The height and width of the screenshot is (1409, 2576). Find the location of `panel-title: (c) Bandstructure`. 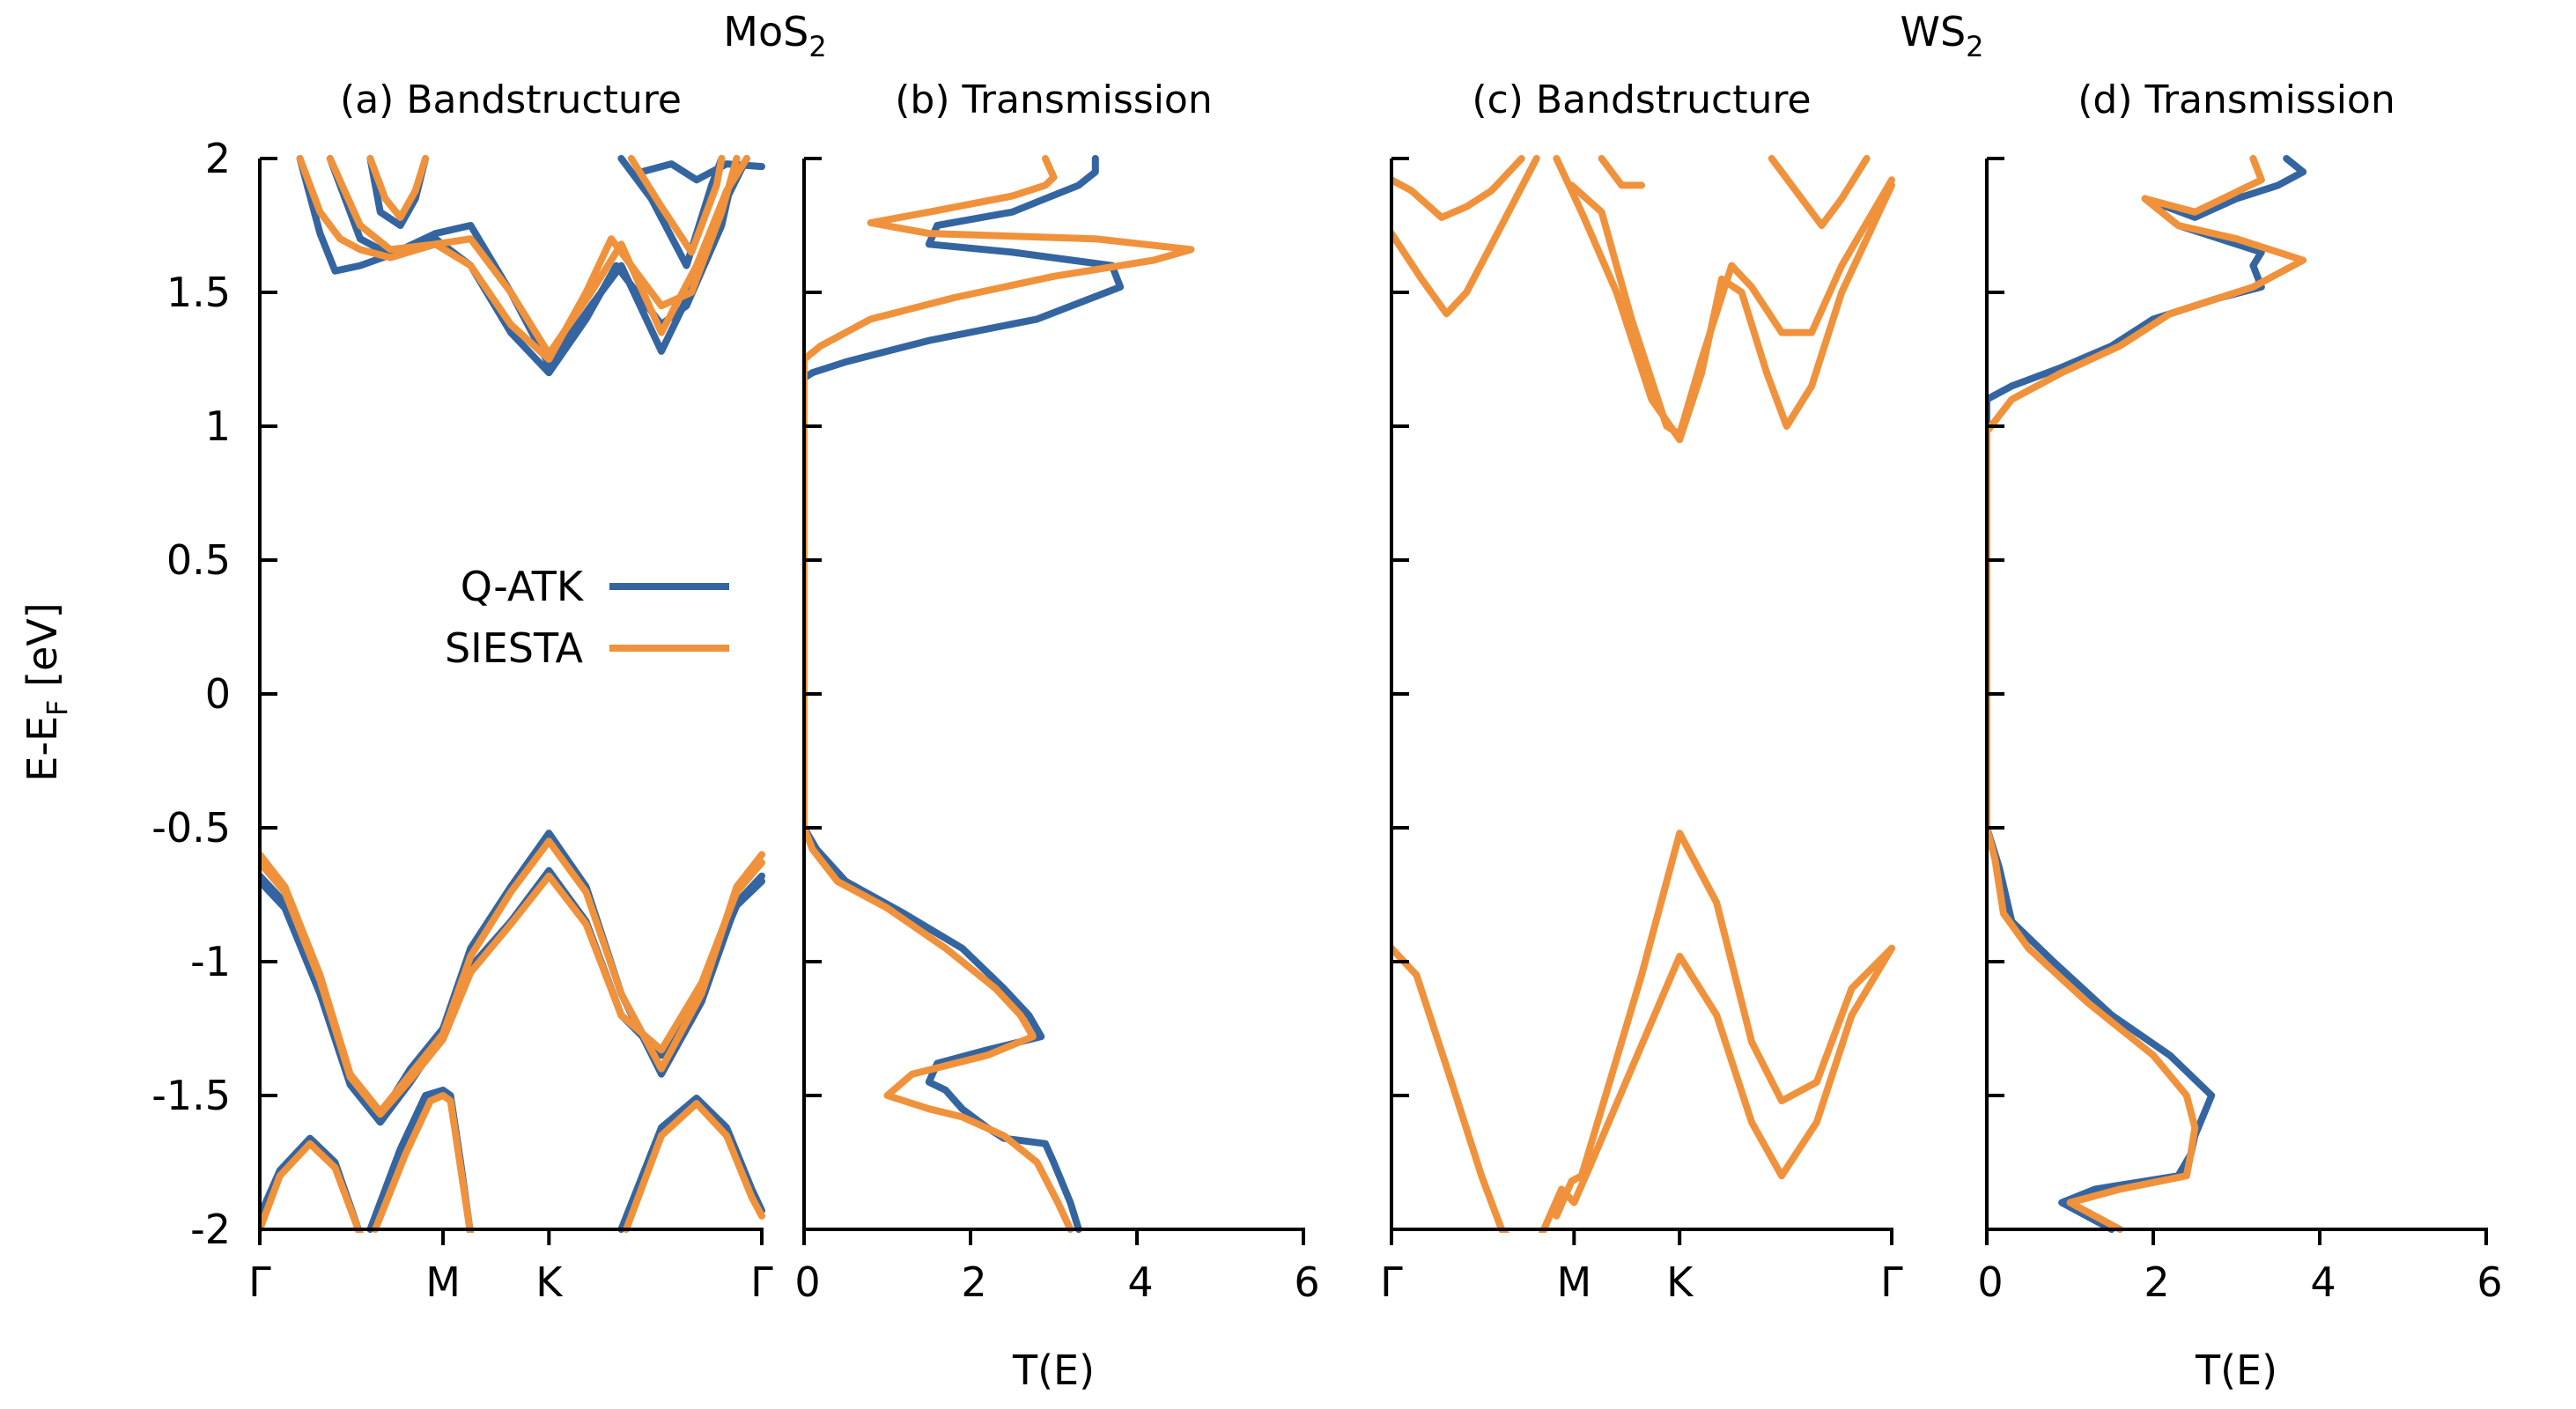

panel-title: (c) Bandstructure is located at coordinates (1641, 99).